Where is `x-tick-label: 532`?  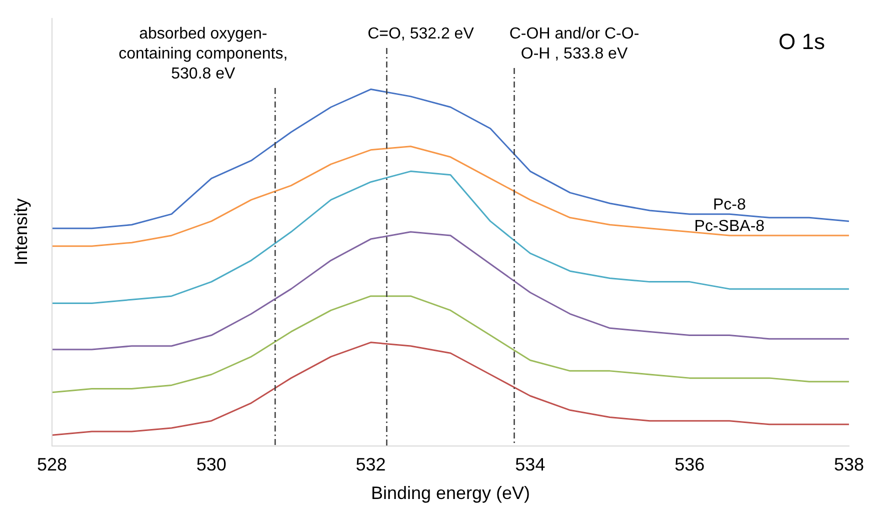 x-tick-label: 532 is located at coordinates (371, 464).